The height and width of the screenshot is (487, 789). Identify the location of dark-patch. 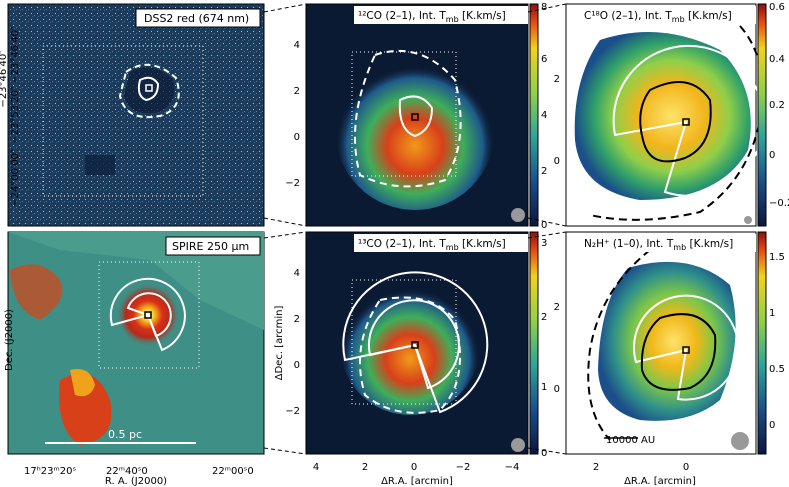
(100, 165).